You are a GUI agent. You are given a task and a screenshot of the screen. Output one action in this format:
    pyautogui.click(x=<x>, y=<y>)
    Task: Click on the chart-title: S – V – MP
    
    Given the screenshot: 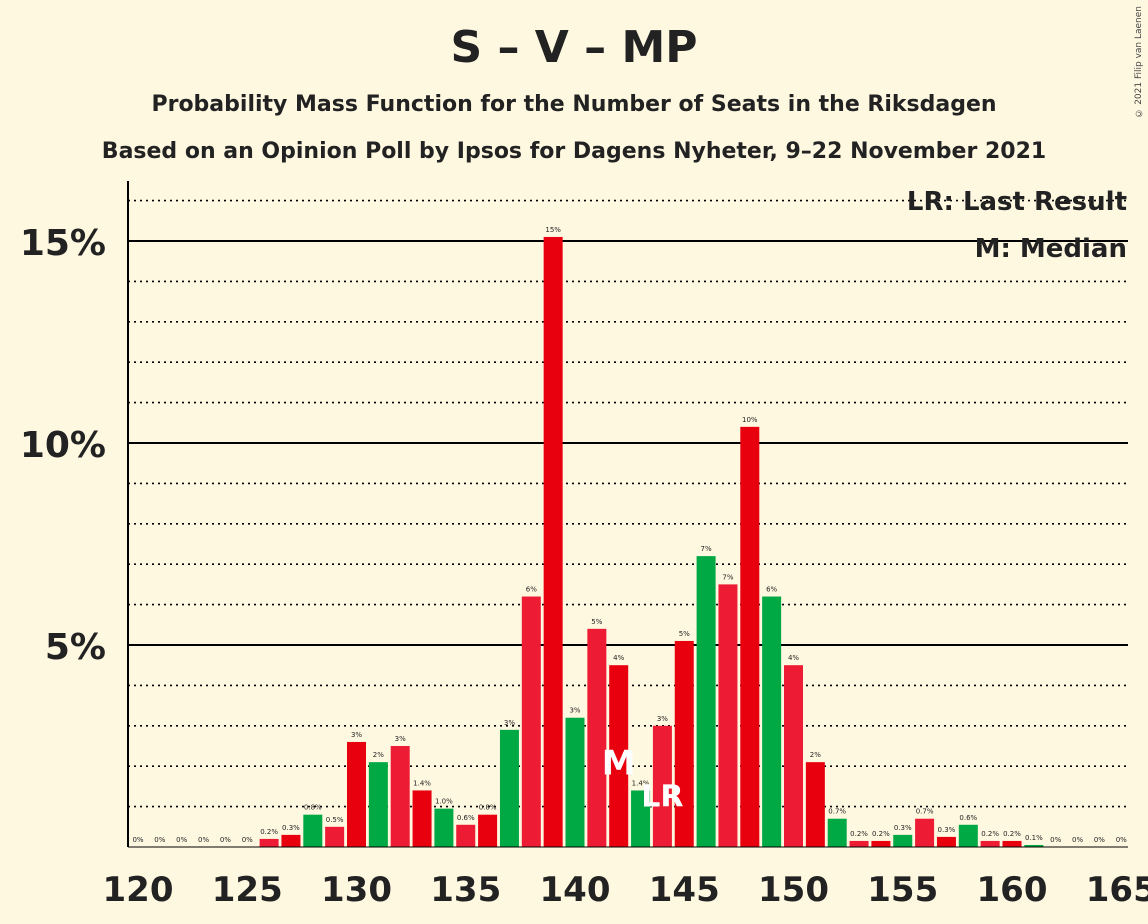 What is the action you would take?
    pyautogui.click(x=574, y=47)
    